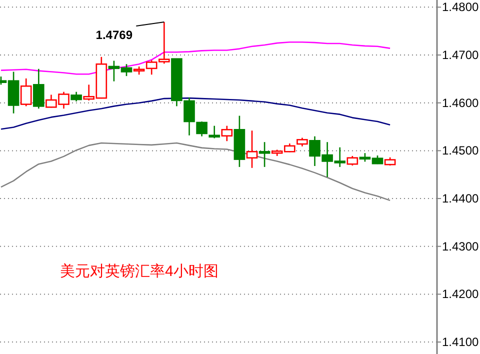 The image size is (480, 354). What do you see at coordinates (461, 294) in the screenshot?
I see `y-tick-label: 1.4200` at bounding box center [461, 294].